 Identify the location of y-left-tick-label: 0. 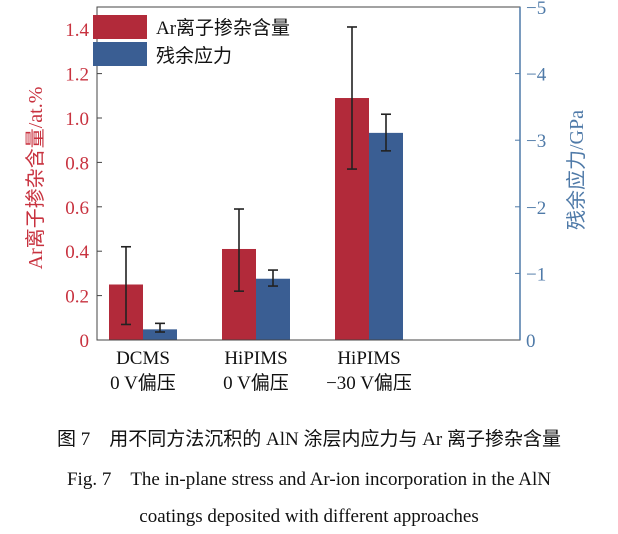
(85, 341).